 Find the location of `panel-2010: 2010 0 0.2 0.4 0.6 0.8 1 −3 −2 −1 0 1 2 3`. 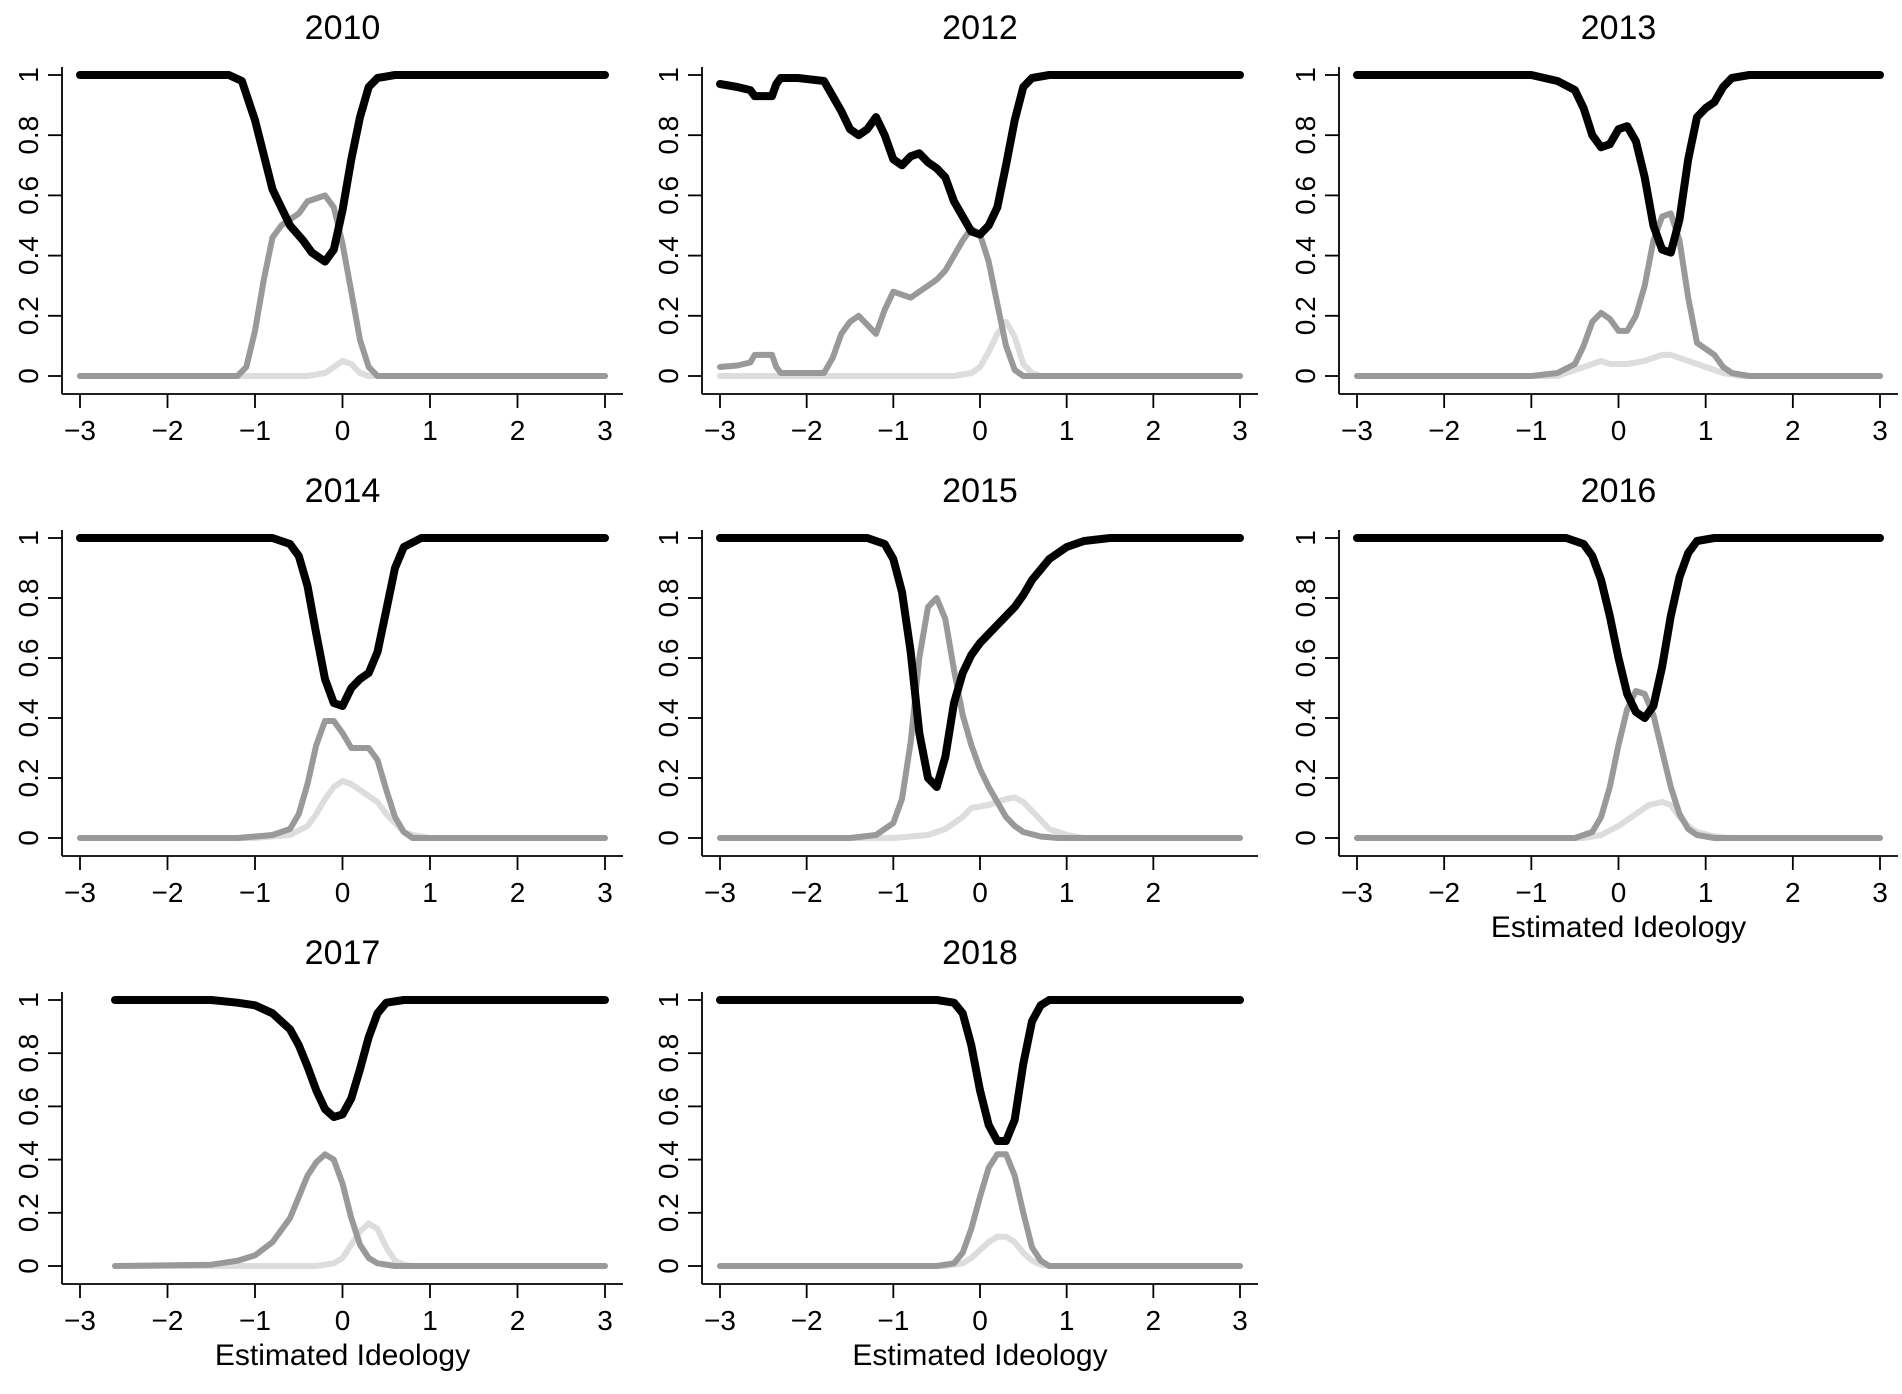

panel-2010: 2010 0 0.2 0.4 0.6 0.8 1 −3 −2 −1 0 1 2 3 is located at coordinates (318, 227).